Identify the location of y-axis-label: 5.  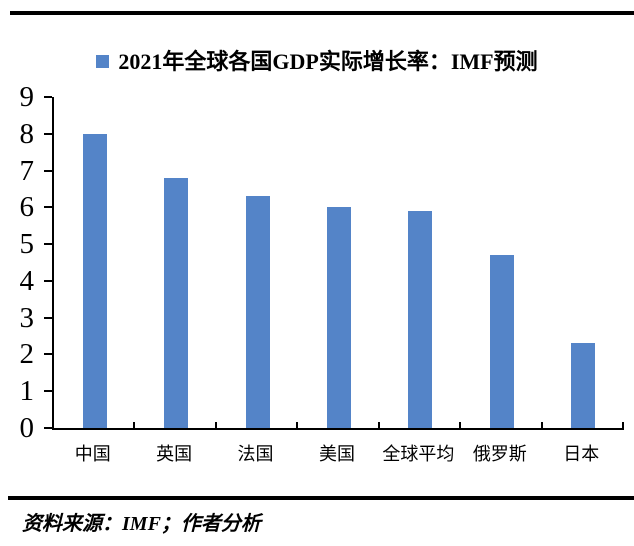
(27, 244).